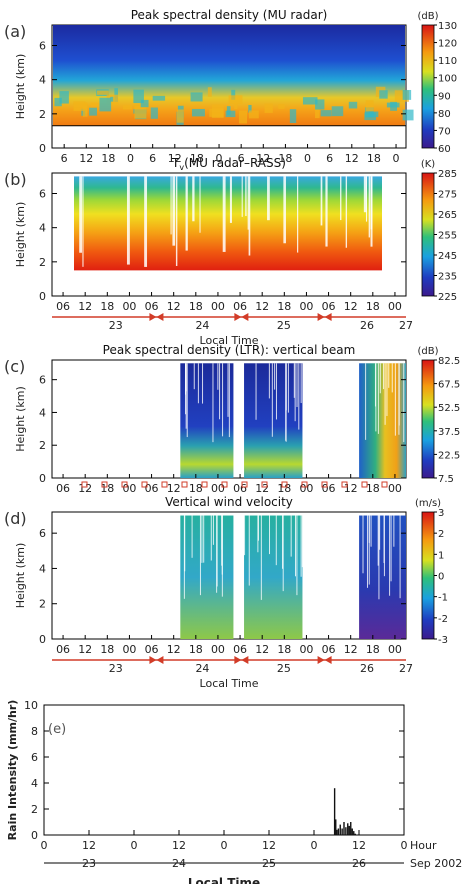  I want to click on colorbar-tick-label: 245, so click(447, 256).